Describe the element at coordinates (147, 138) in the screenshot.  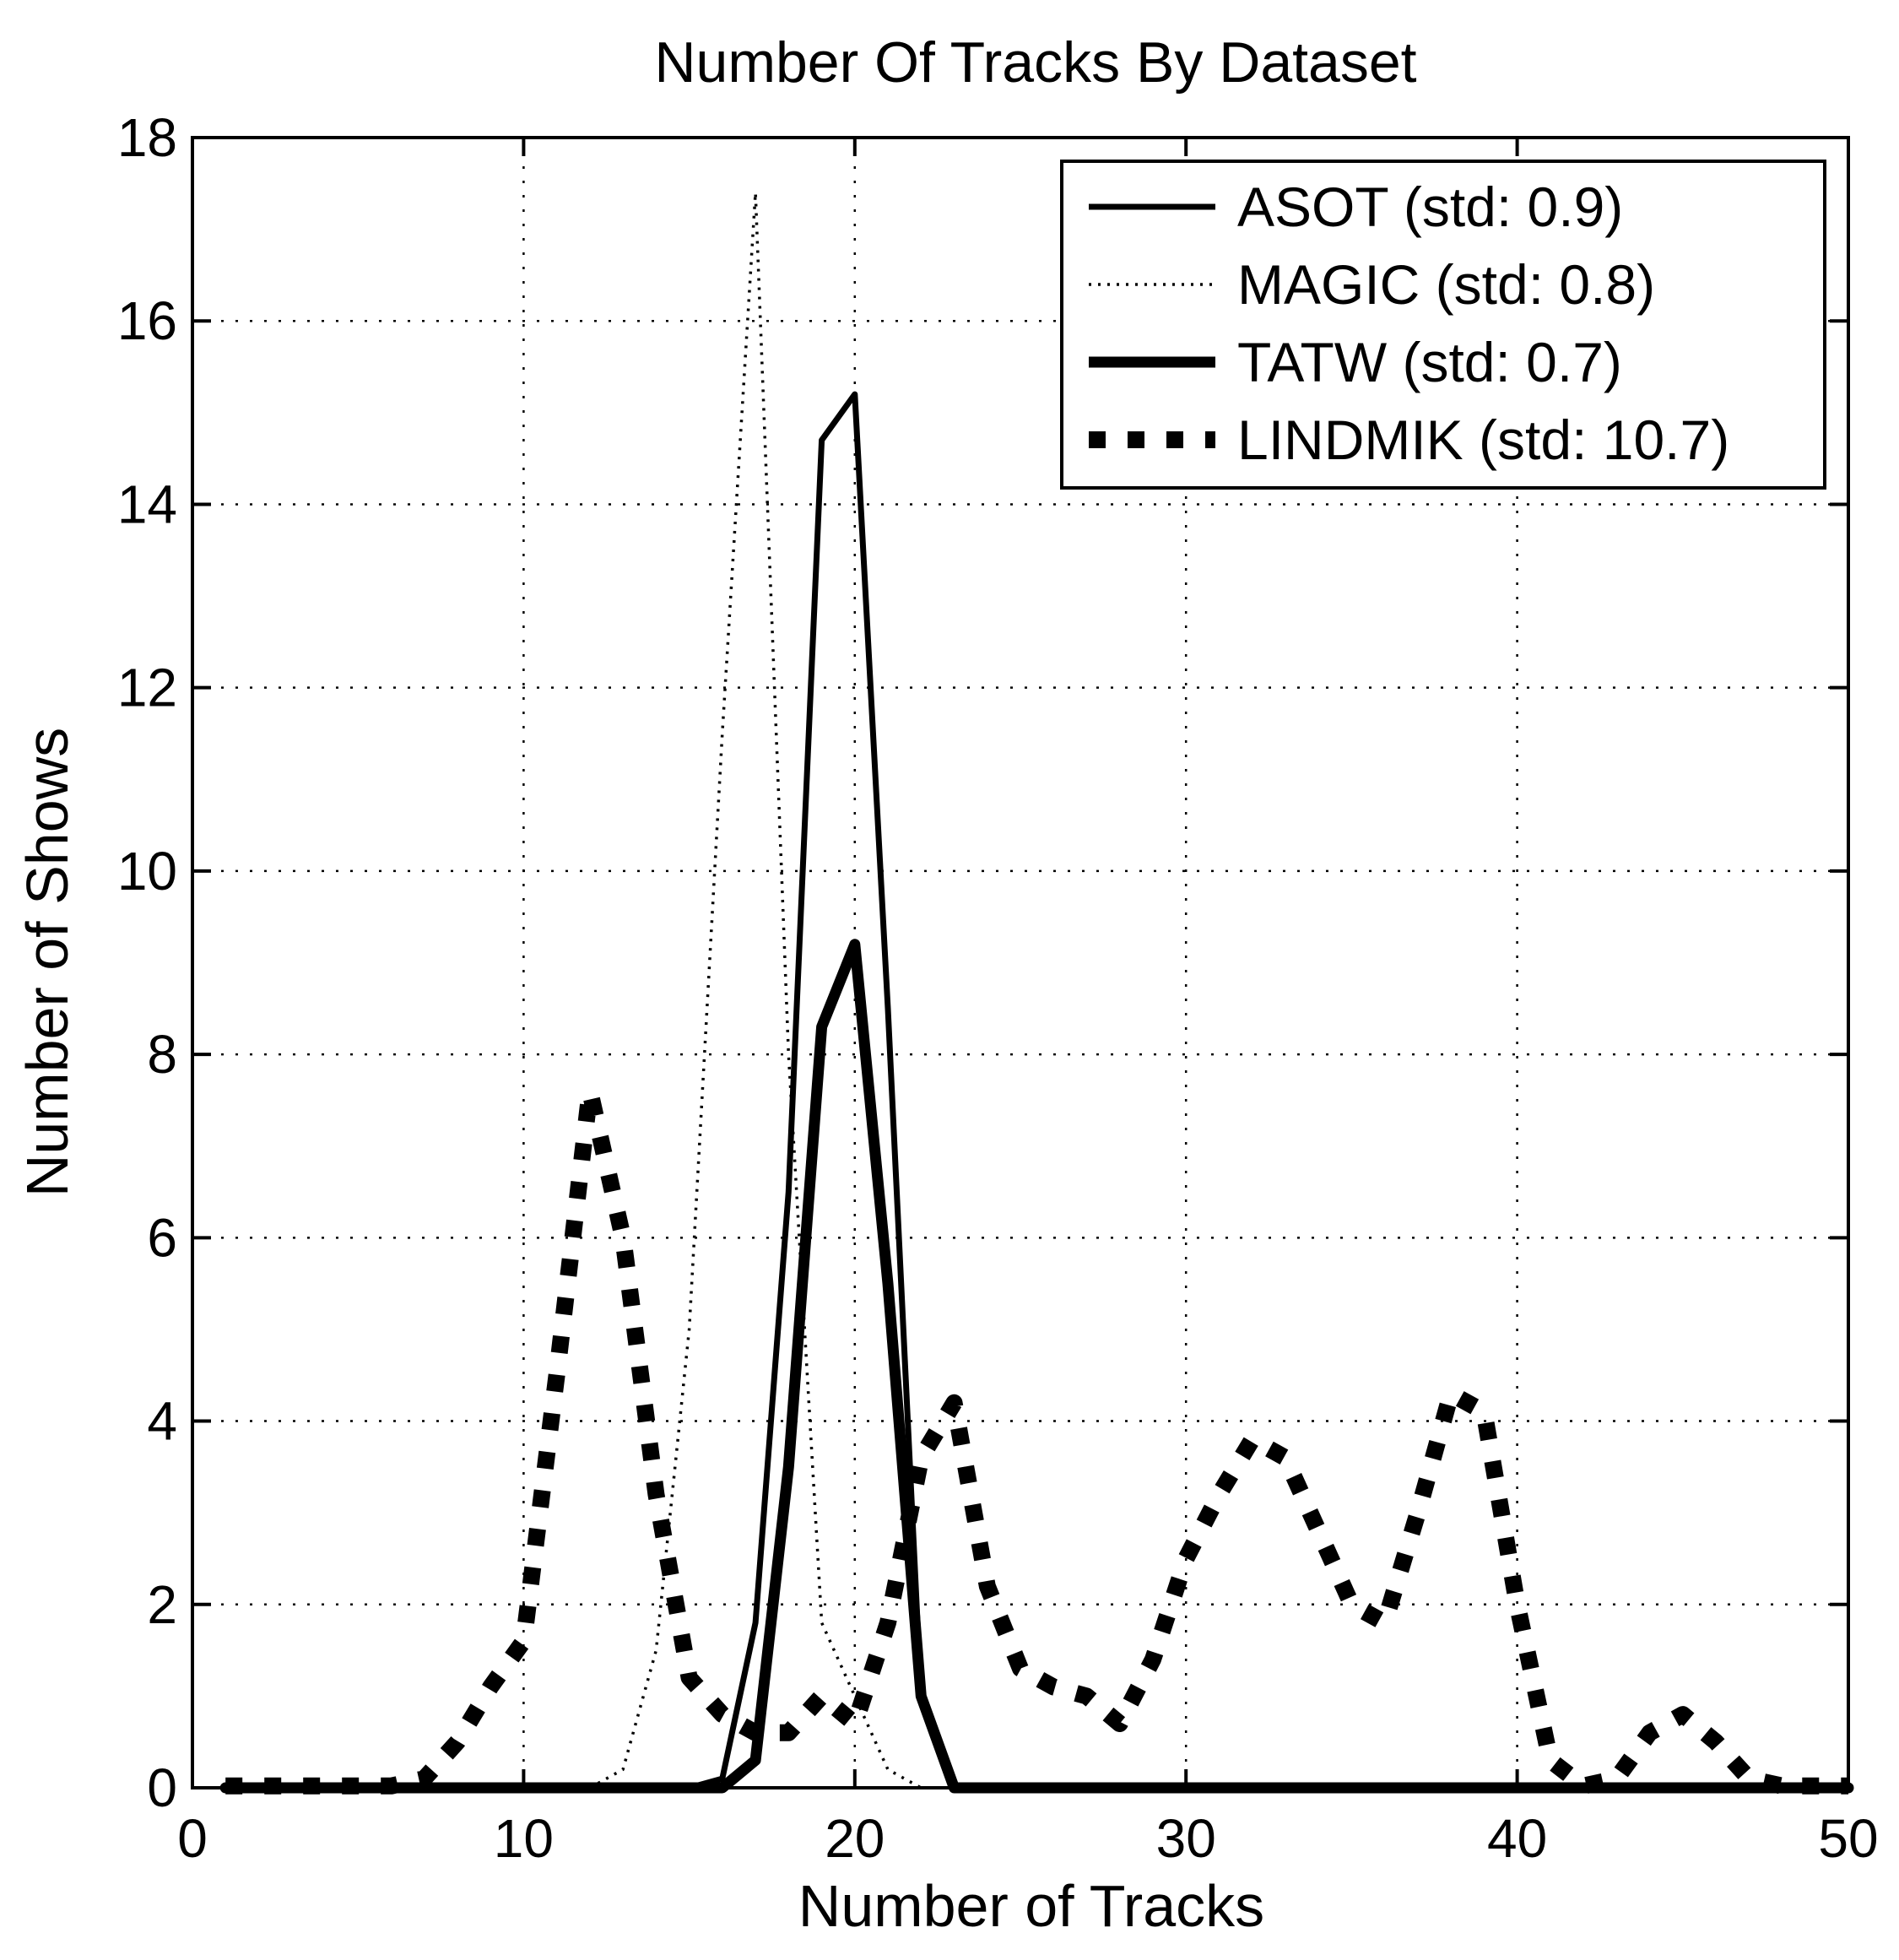
I see `y-tick-label: 18` at that location.